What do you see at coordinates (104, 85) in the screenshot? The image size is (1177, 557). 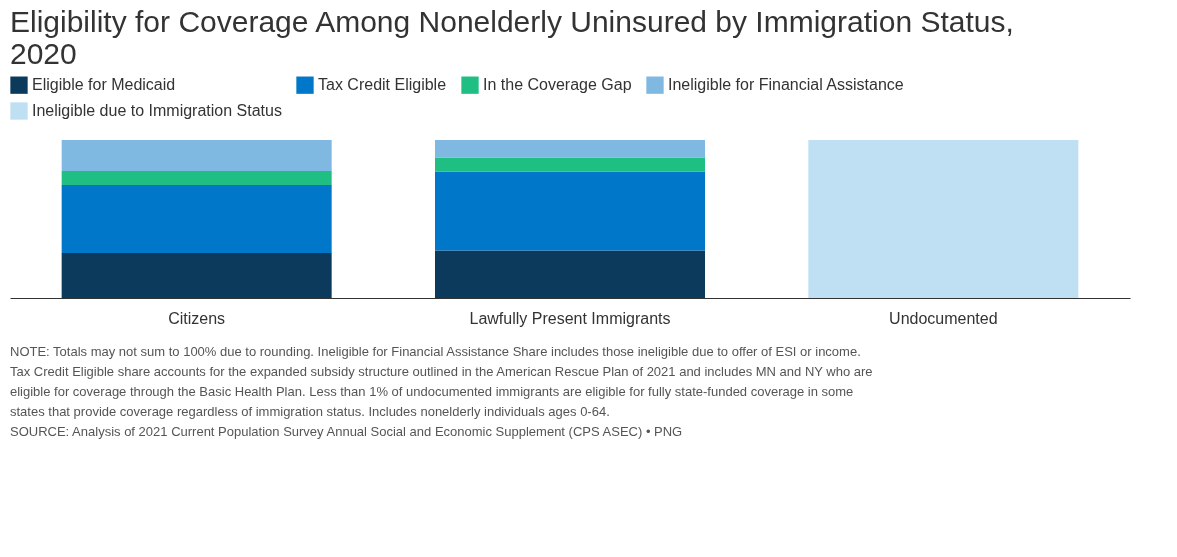 I see `legend-label: Eligible for Medicaid` at bounding box center [104, 85].